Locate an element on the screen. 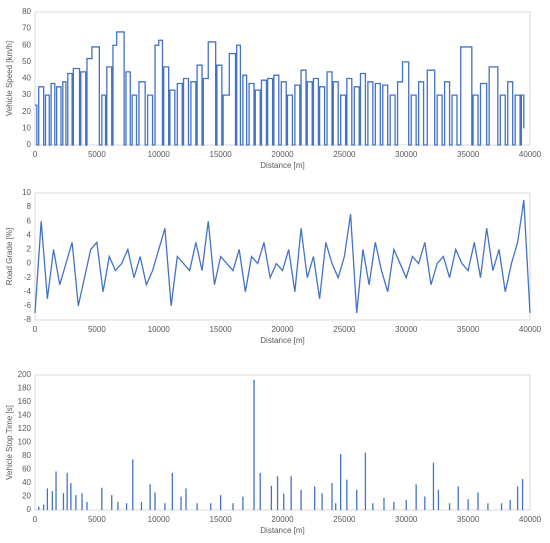 The image size is (550, 543). y-tick-label: -2 is located at coordinates (28, 277).